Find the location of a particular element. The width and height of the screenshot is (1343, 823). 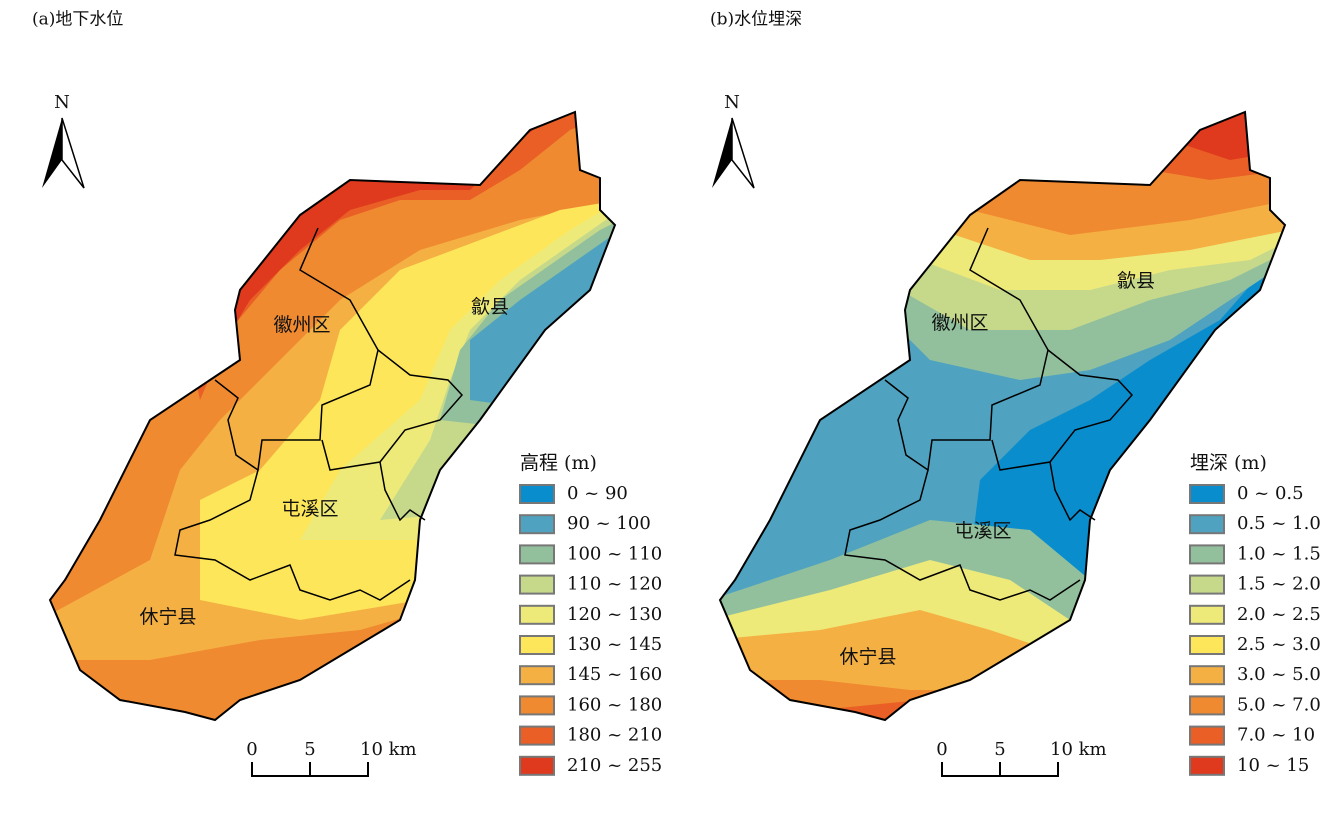

panel-title: (b)水位埋深 is located at coordinates (756, 20).